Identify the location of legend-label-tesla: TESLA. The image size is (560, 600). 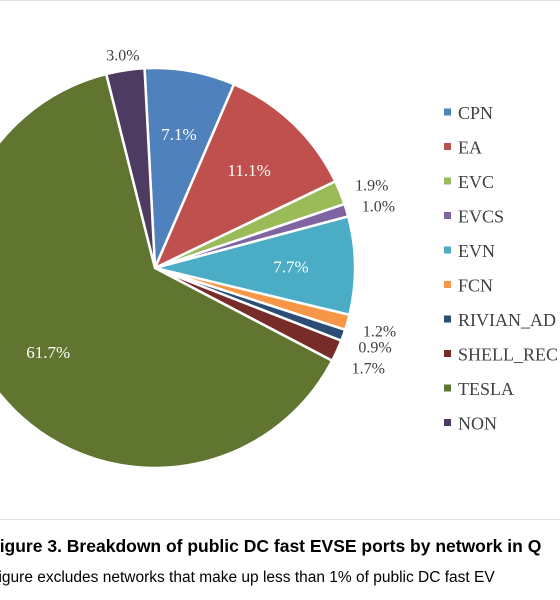
(486, 389).